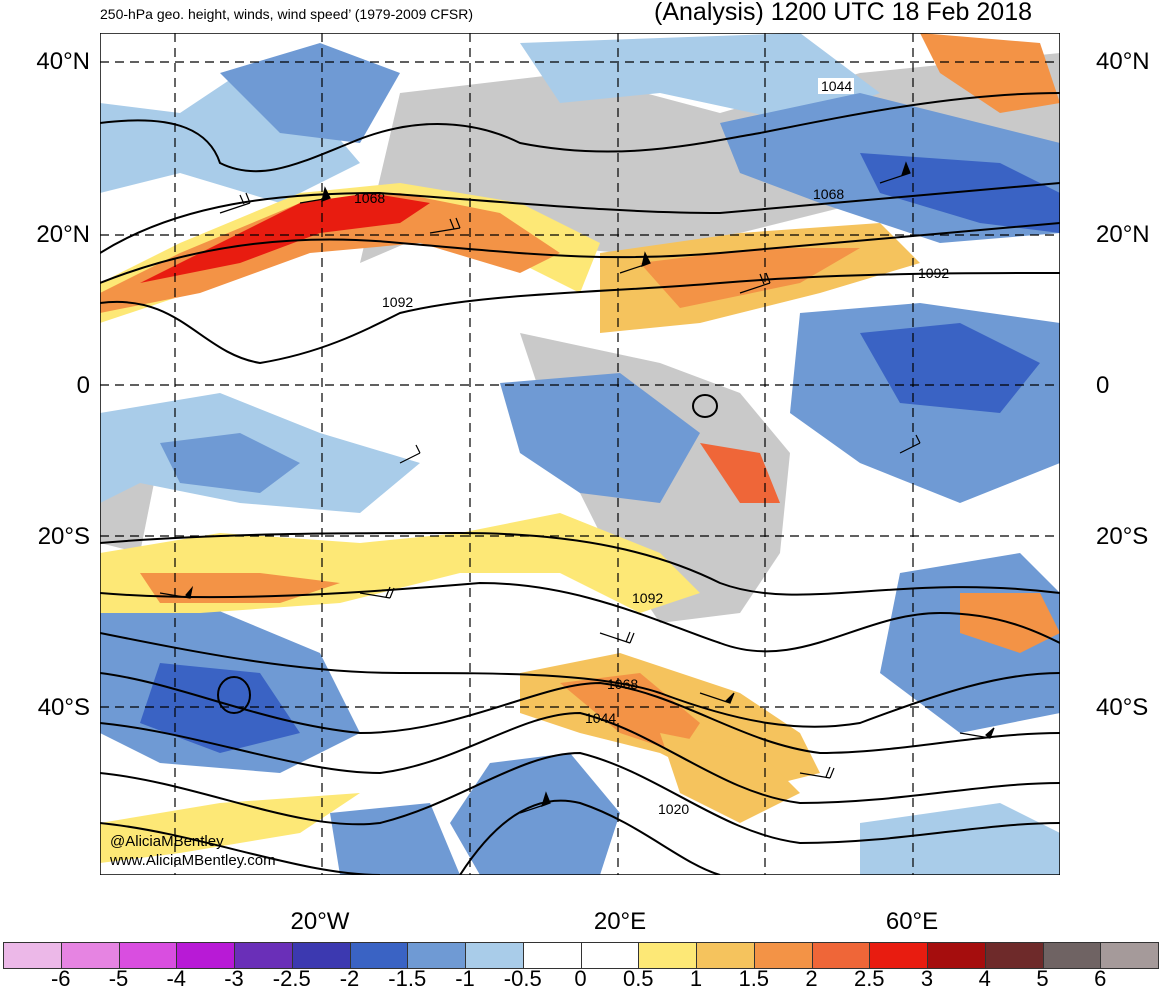 The height and width of the screenshot is (999, 1160). Describe the element at coordinates (118, 978) in the screenshot. I see `colorbar-tick-label: -5` at that location.